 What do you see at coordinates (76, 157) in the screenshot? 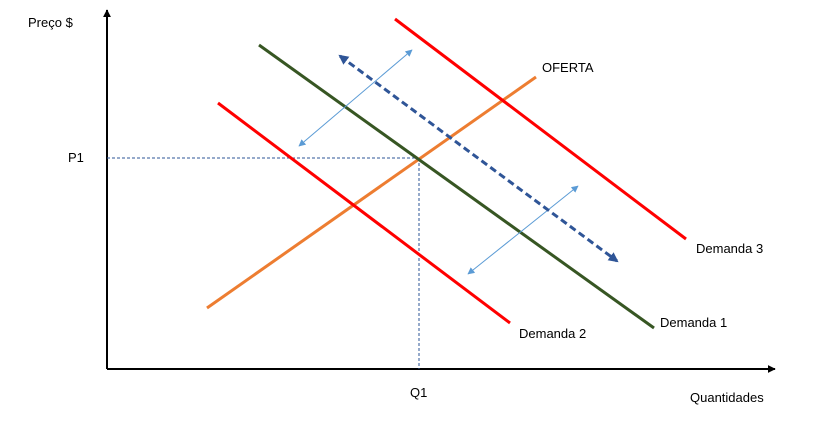
I see `p1-tick-label: P1` at bounding box center [76, 157].